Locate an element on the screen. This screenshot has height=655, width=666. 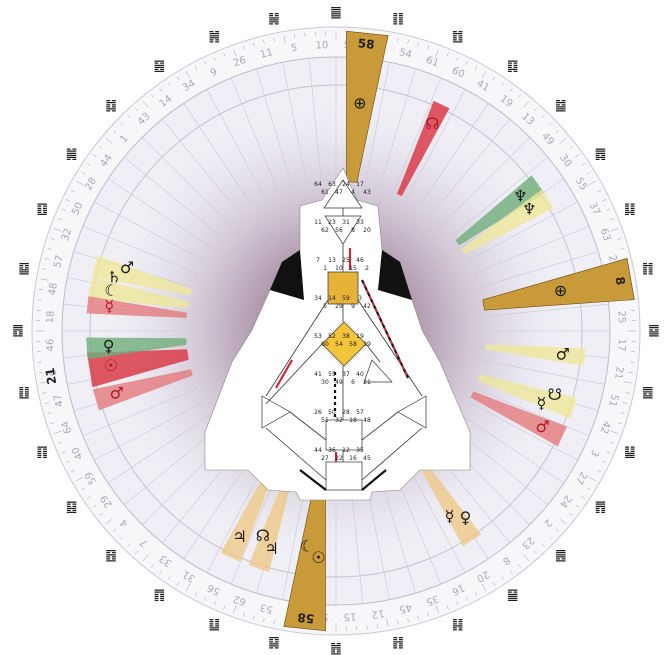
bodygraph-gate-number: 18 is located at coordinates (353, 420).